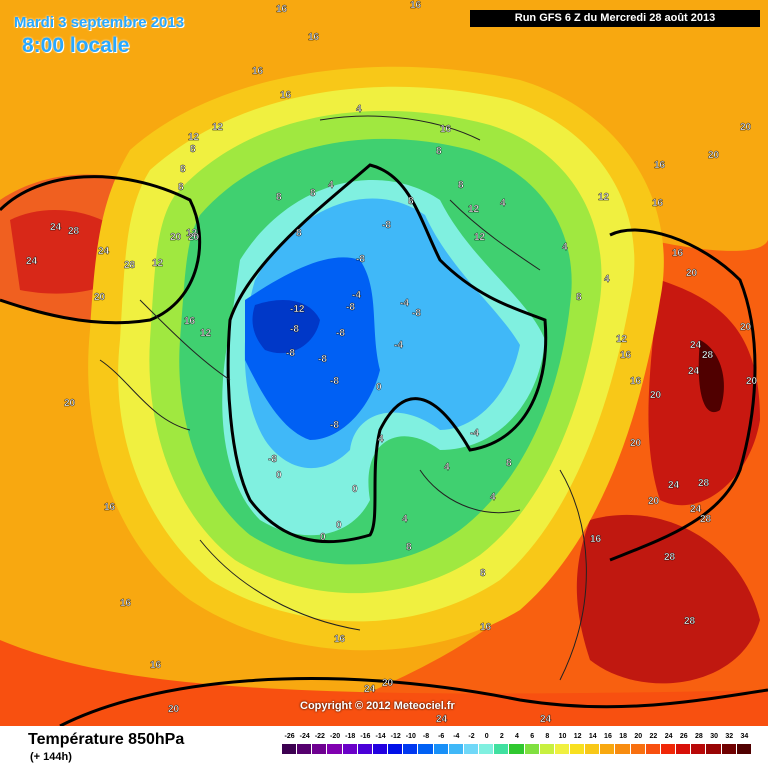 Image resolution: width=768 pixels, height=768 pixels. What do you see at coordinates (289, 736) in the screenshot?
I see `scale-tick-label: -26` at bounding box center [289, 736].